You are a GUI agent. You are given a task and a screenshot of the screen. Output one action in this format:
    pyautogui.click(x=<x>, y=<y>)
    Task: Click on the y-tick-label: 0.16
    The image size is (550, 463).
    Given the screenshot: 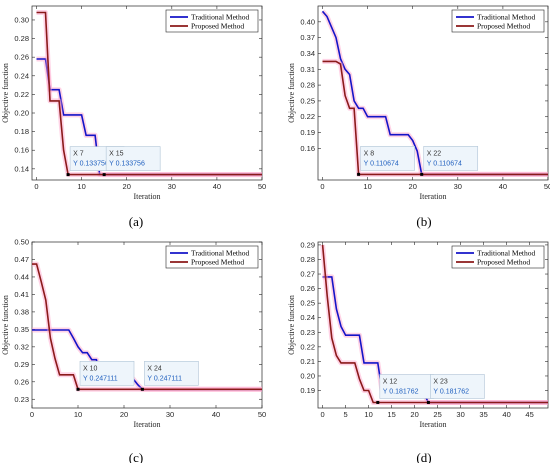 What is the action you would take?
    pyautogui.click(x=307, y=148)
    